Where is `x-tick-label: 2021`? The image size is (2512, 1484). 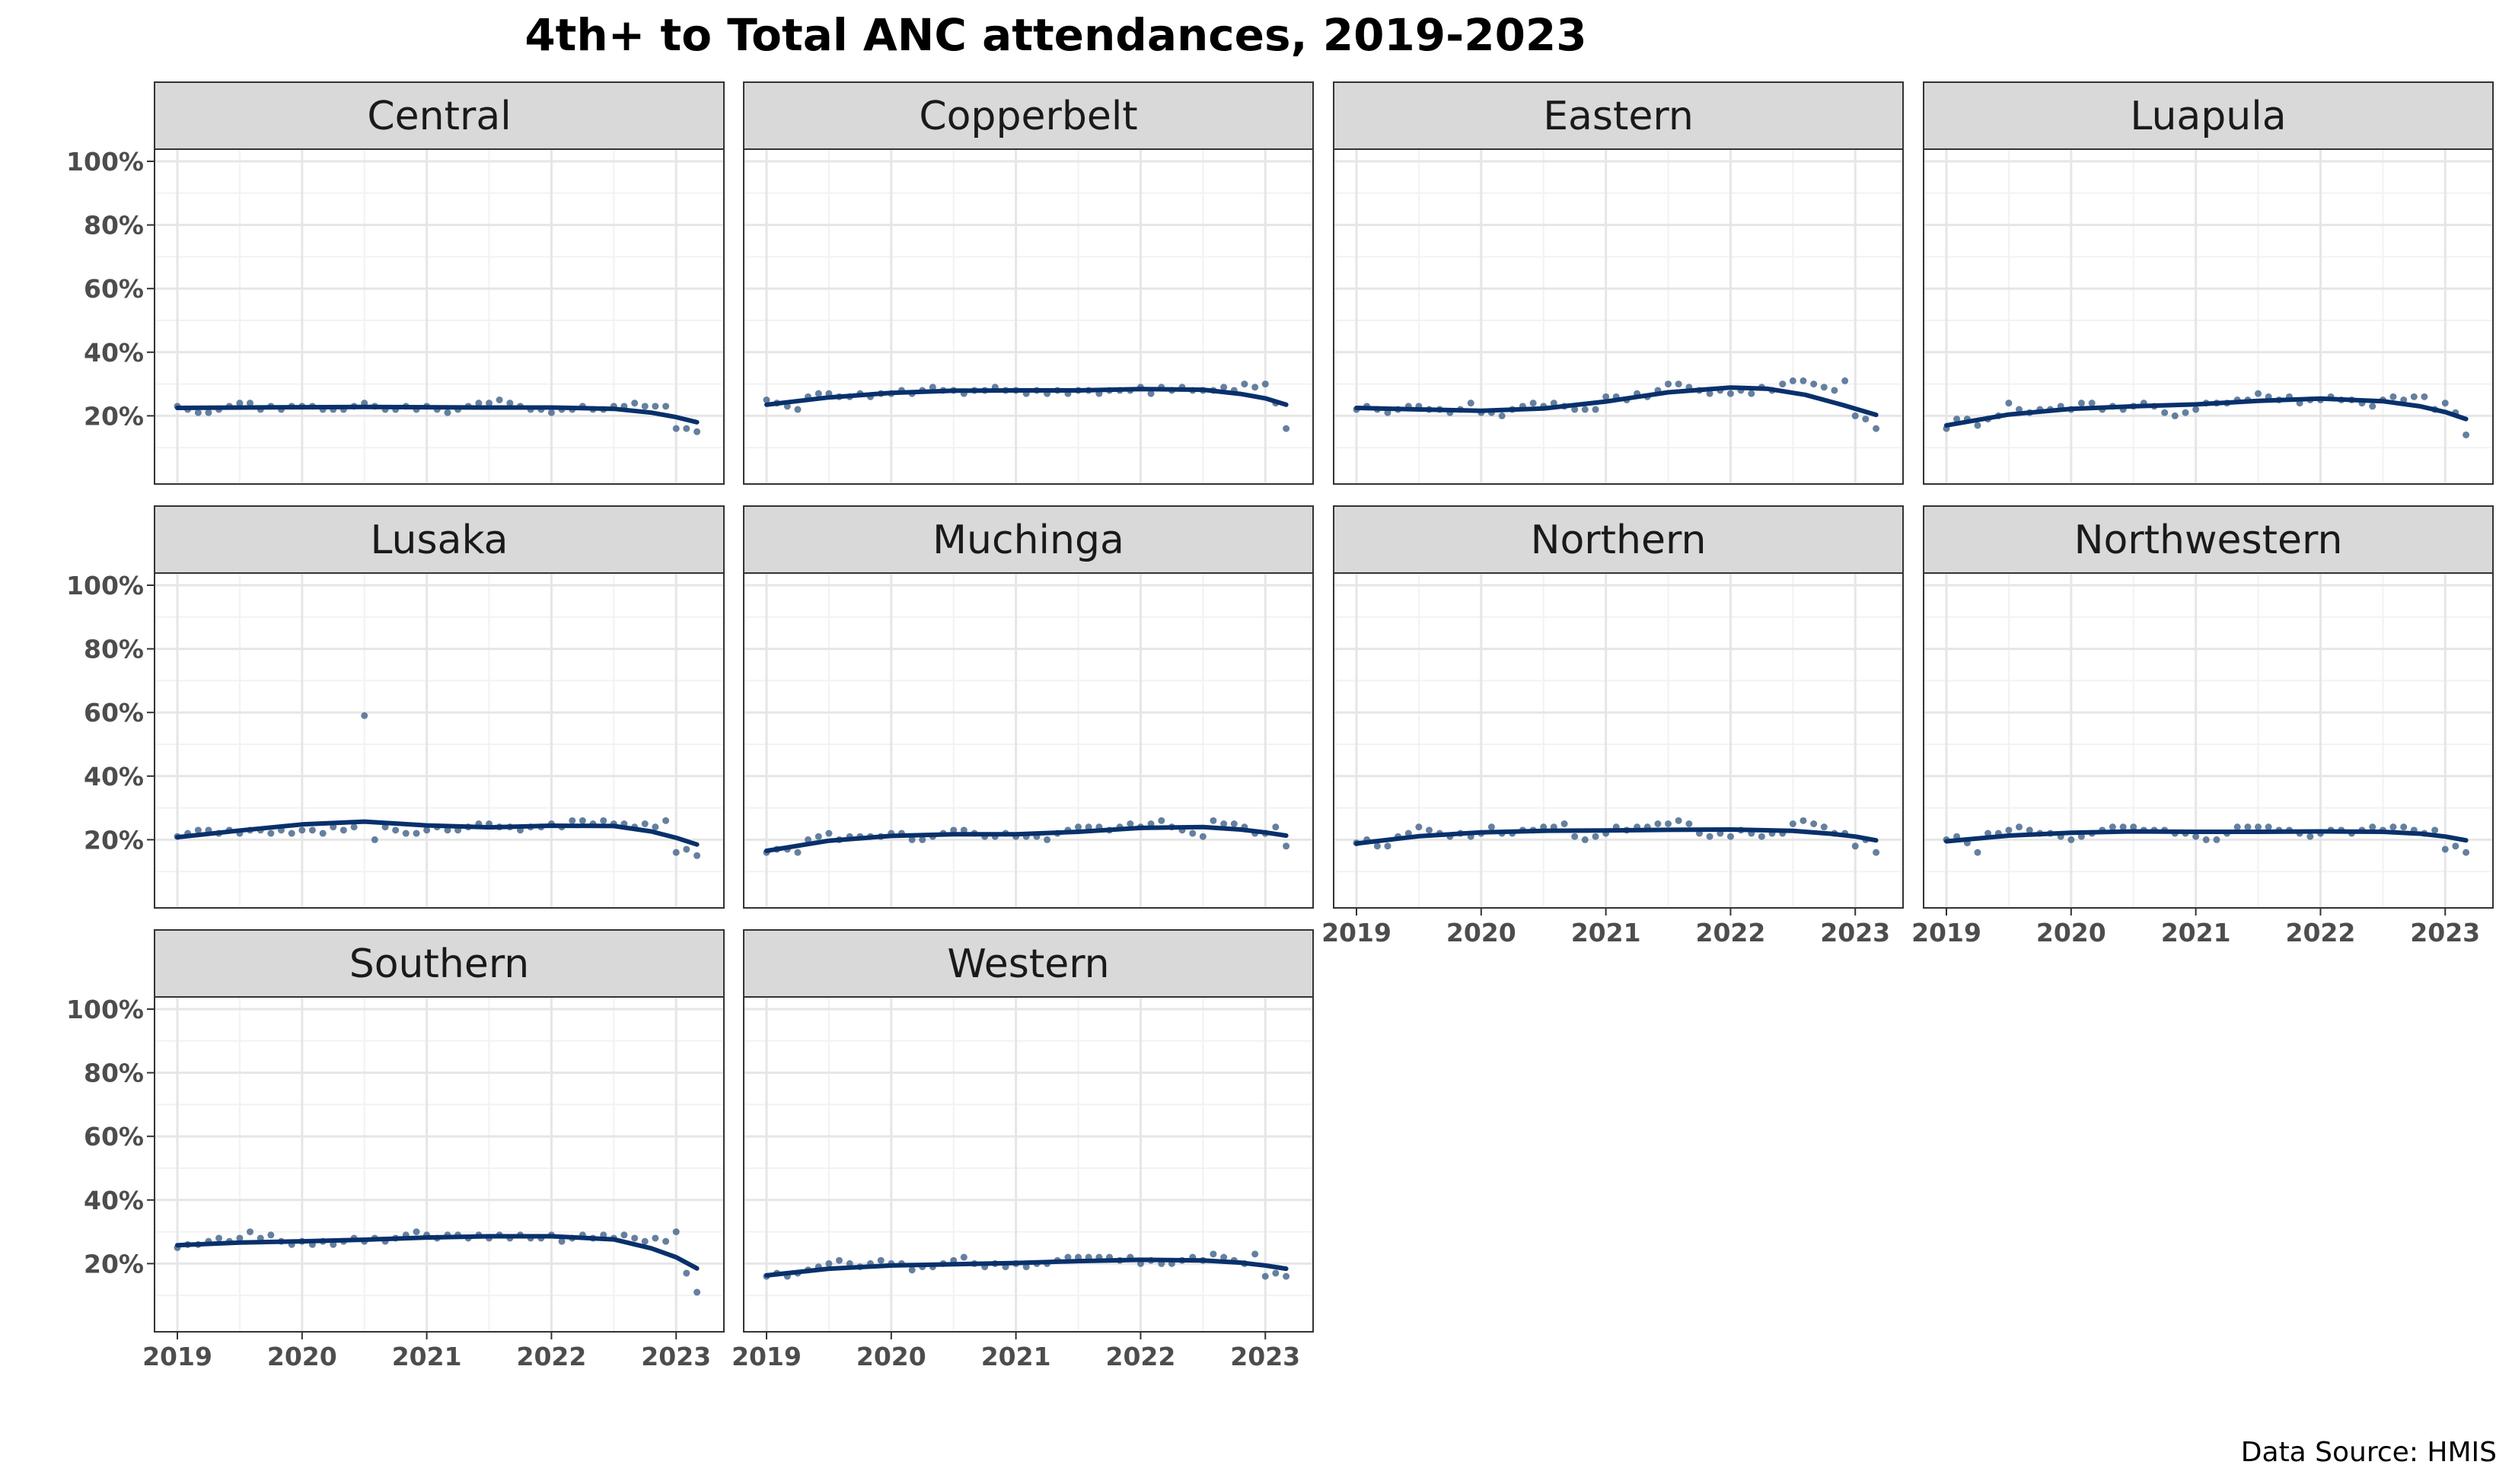
x-tick-label: 2021 is located at coordinates (427, 1356).